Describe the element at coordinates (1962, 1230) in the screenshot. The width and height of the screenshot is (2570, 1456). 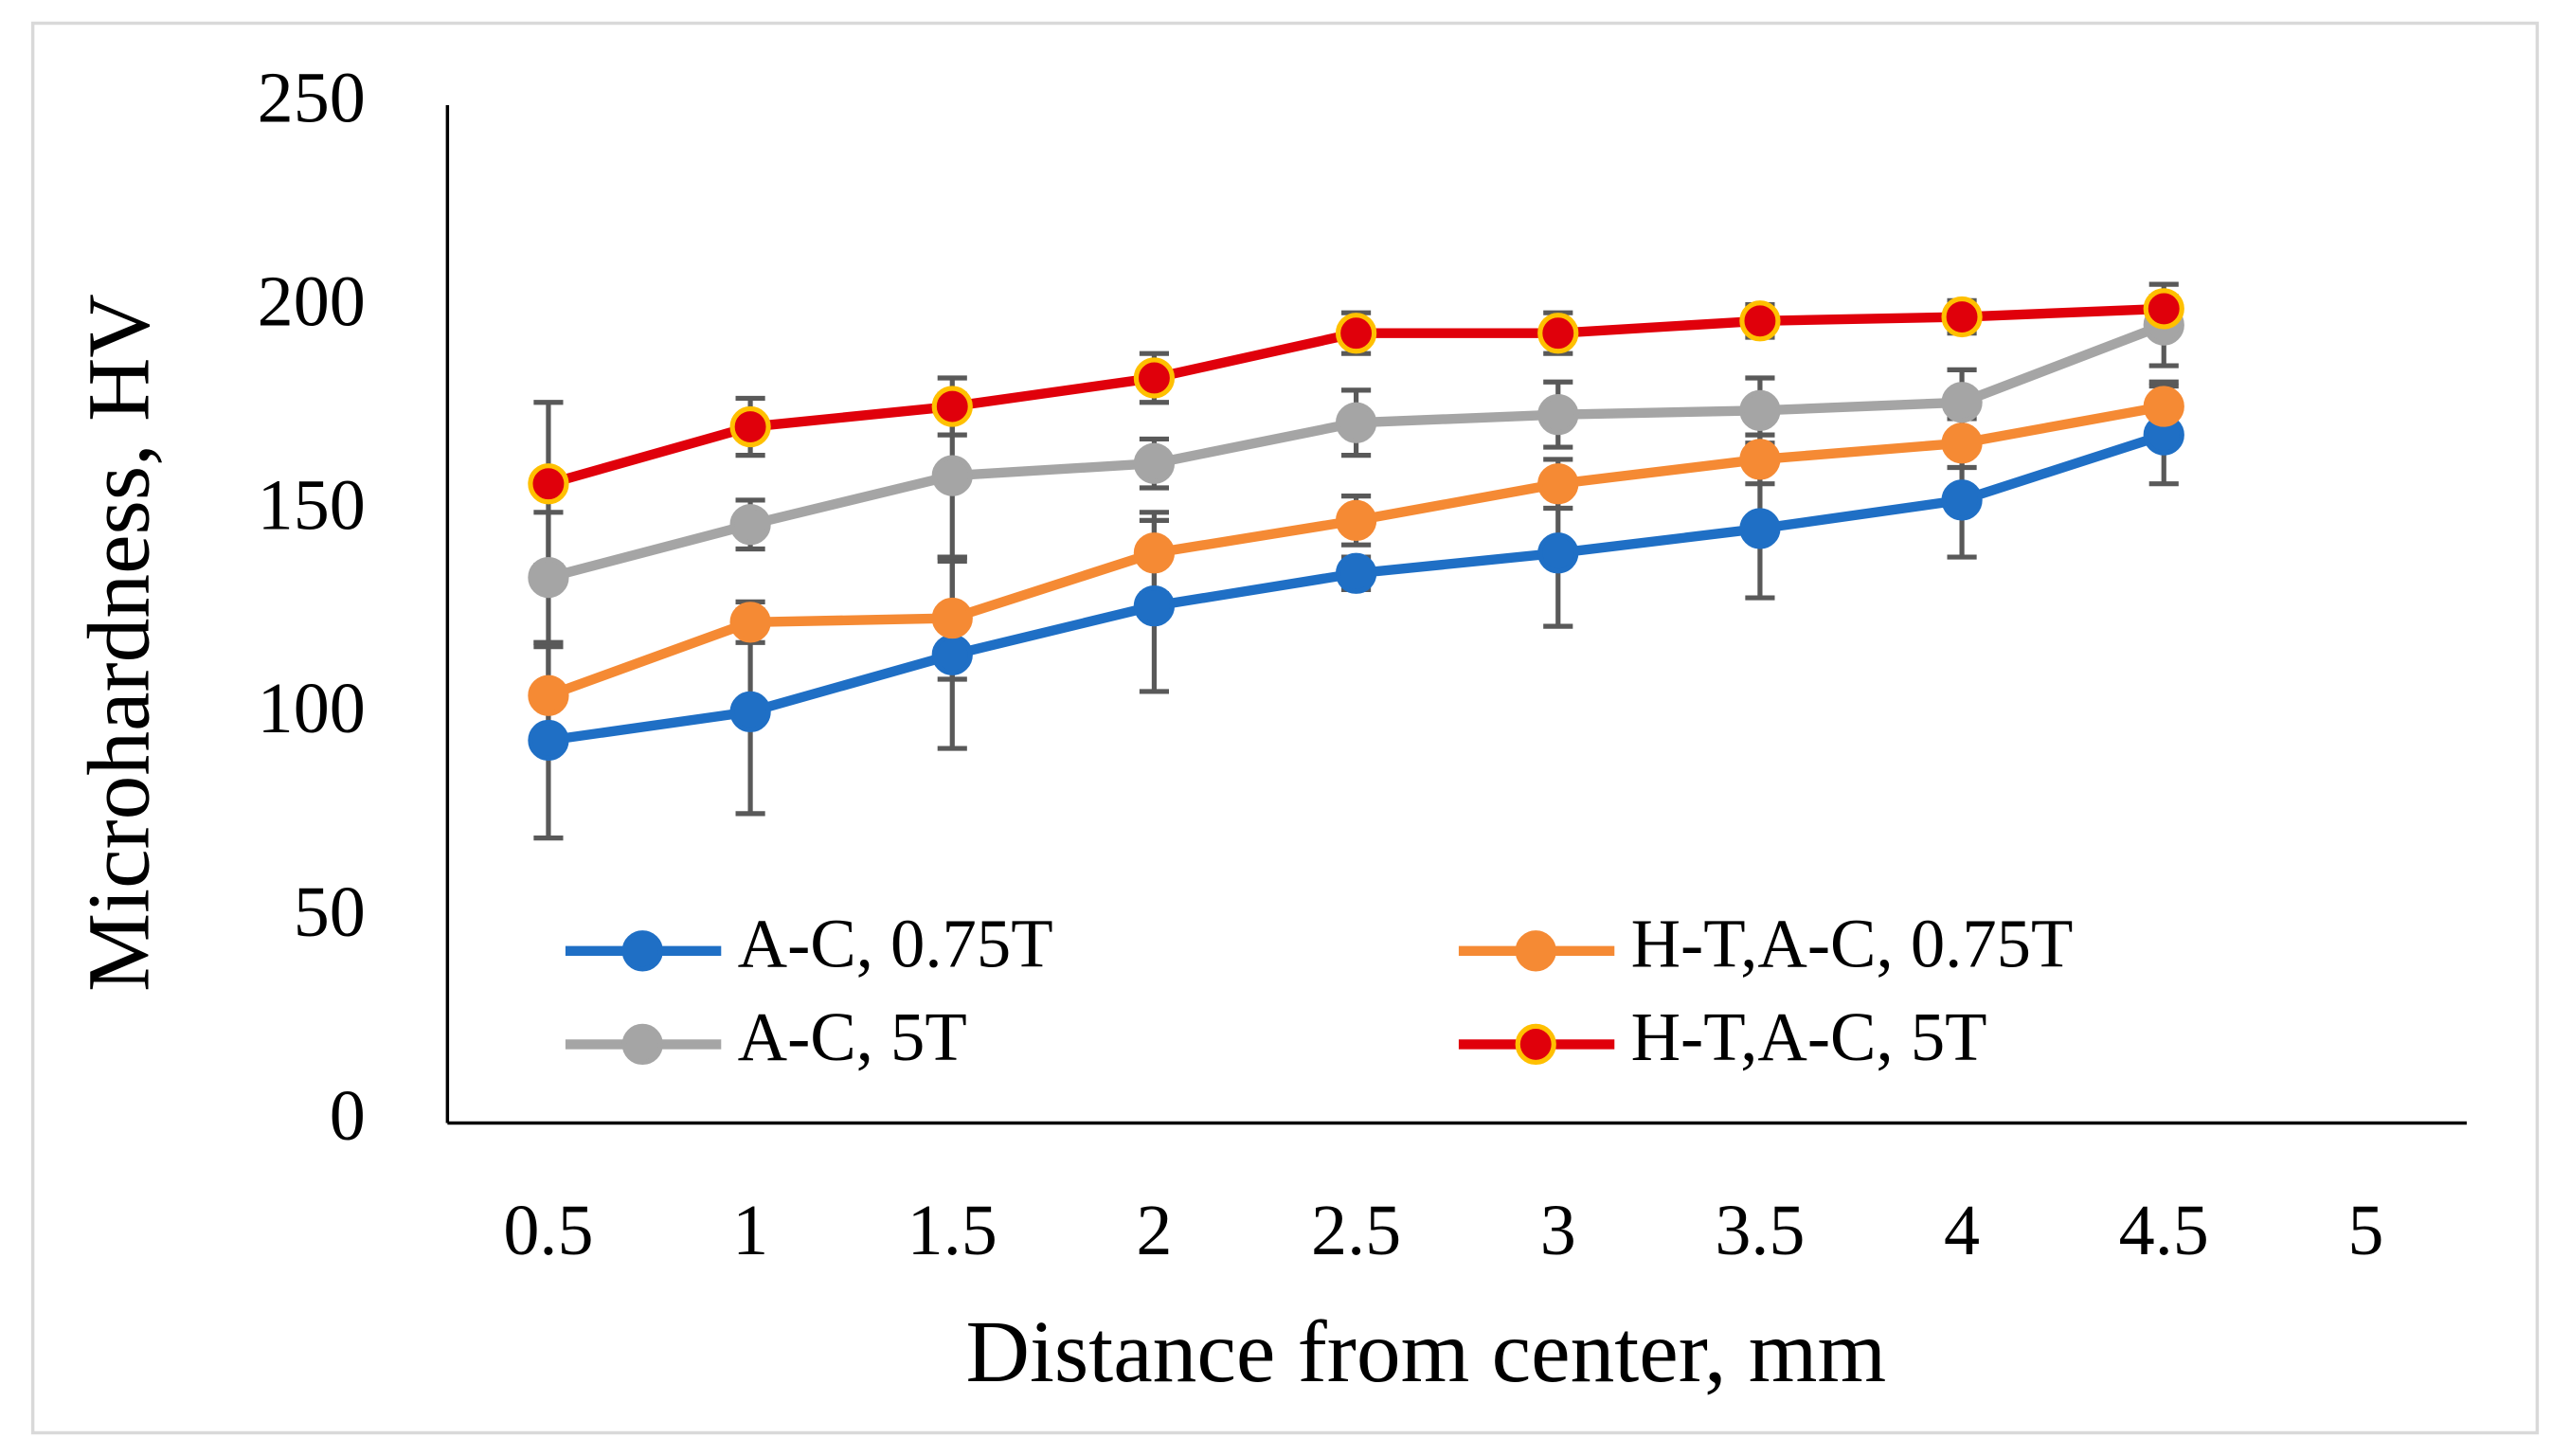
I see `x-tick-label: 4` at that location.